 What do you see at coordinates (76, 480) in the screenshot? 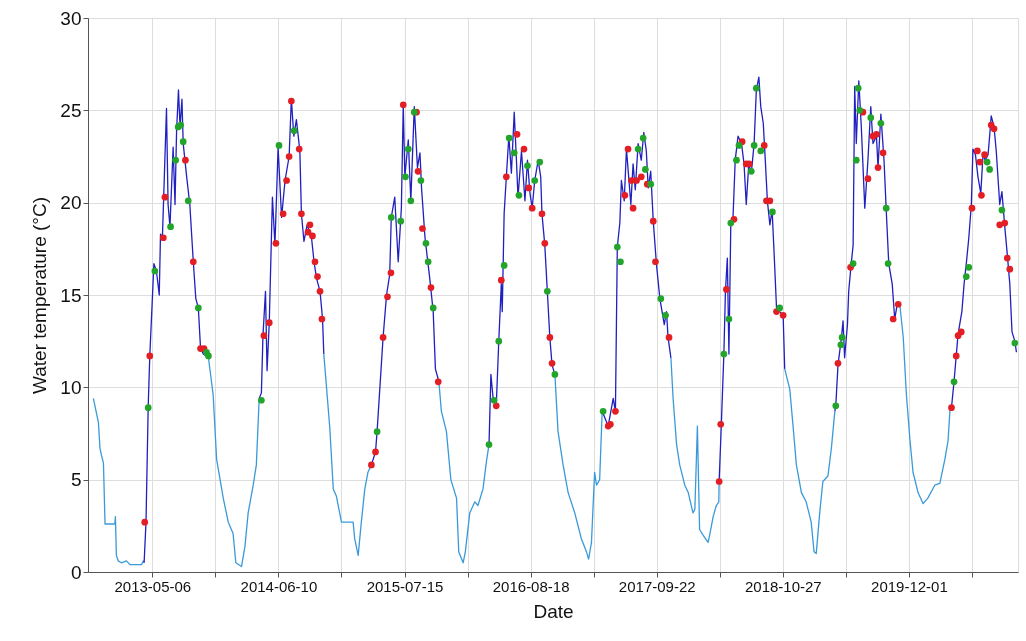
I see `y-tick-label: 5` at bounding box center [76, 480].